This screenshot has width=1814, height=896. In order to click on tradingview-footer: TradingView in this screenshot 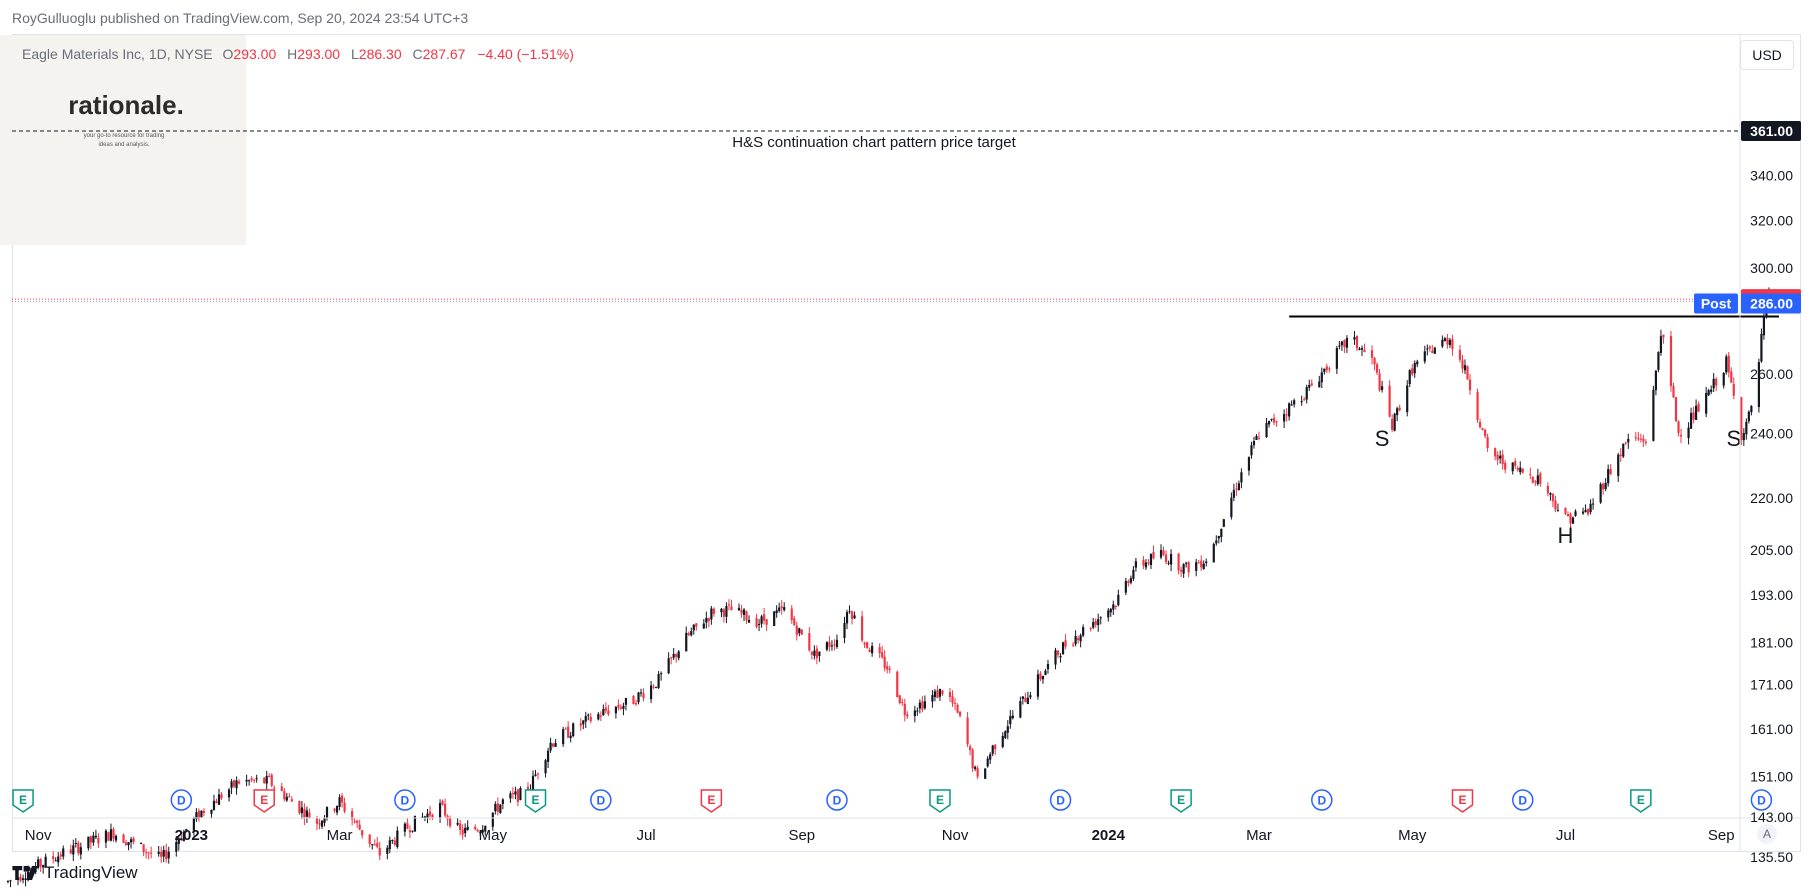, I will do `click(75, 873)`.